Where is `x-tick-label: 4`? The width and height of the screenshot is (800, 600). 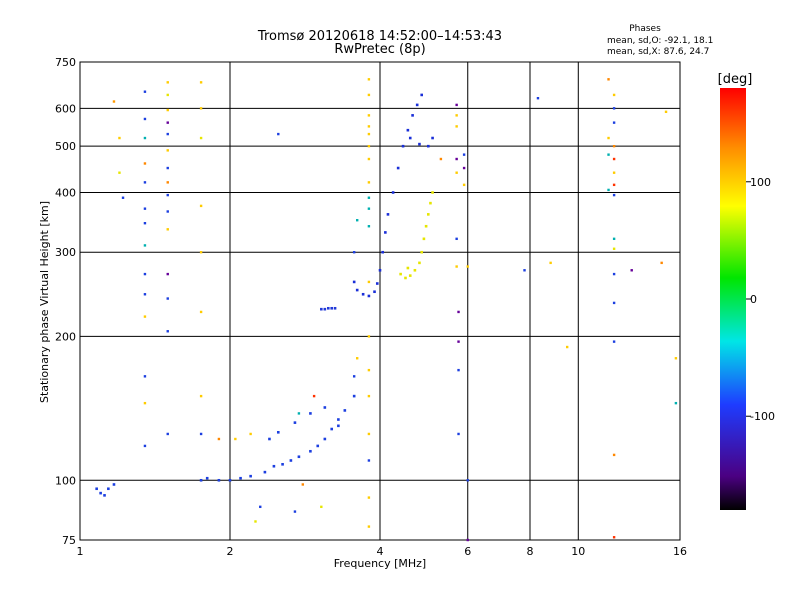
x-tick-label: 4 is located at coordinates (380, 551).